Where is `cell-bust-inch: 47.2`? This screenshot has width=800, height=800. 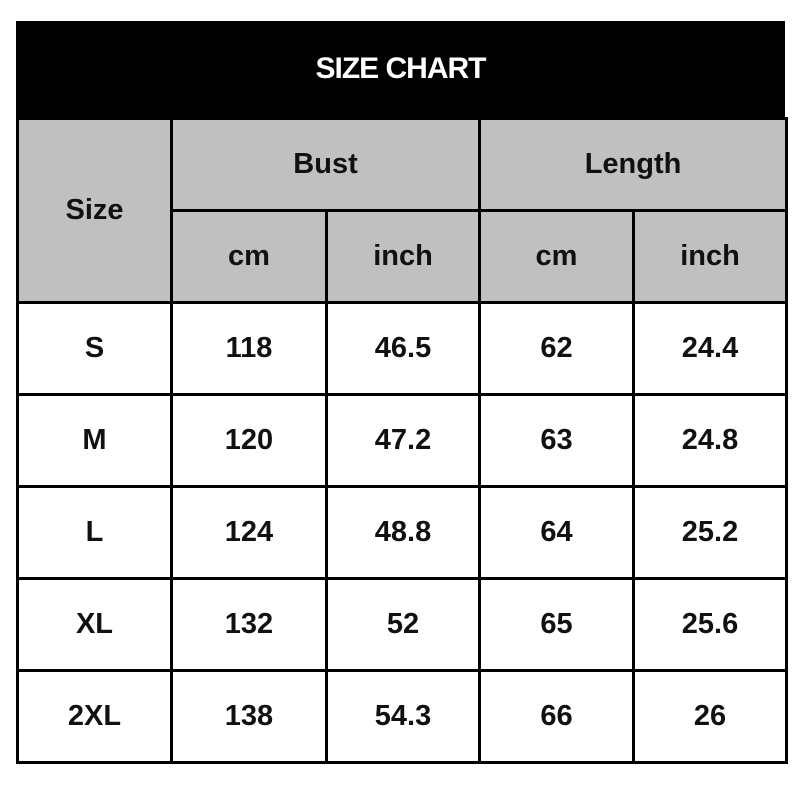 cell-bust-inch: 47.2 is located at coordinates (403, 440).